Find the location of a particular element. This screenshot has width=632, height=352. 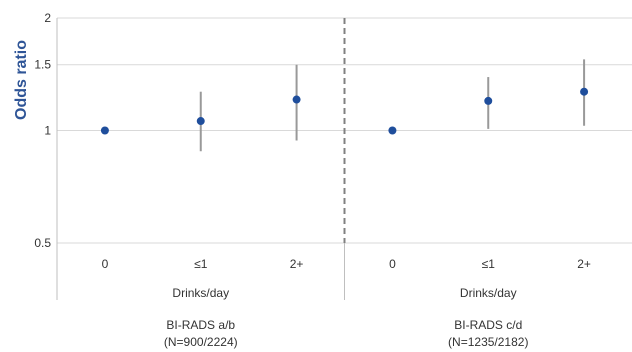

group-label-line2-g1: (N=1235/2182) is located at coordinates (488, 342).